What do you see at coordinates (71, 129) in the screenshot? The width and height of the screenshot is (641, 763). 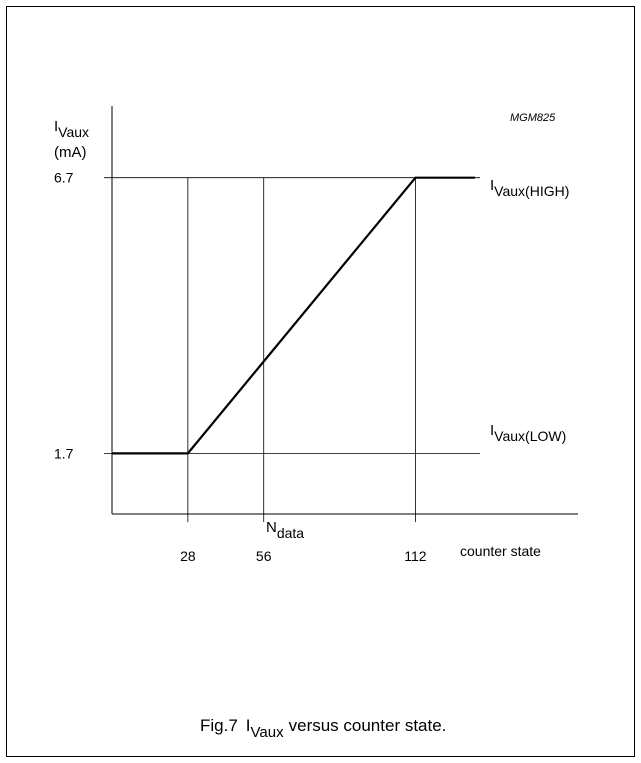 I see `y-axis-label: IVaux` at bounding box center [71, 129].